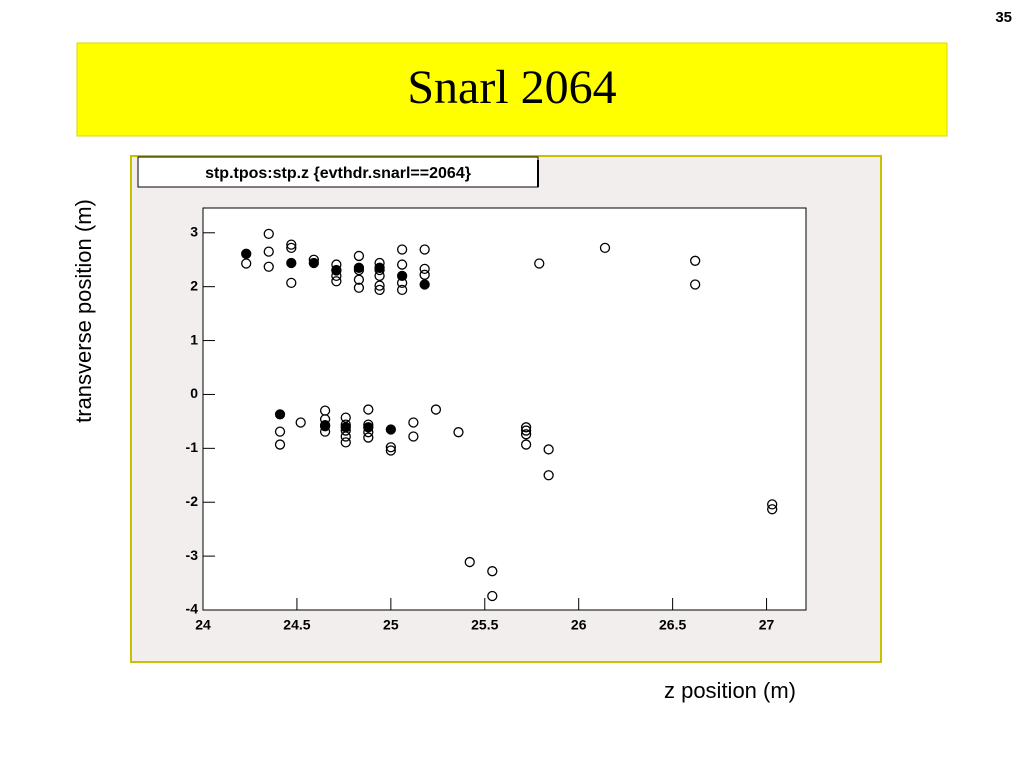 This screenshot has width=1024, height=768. Describe the element at coordinates (391, 625) in the screenshot. I see `x-tick-label: 25` at that location.